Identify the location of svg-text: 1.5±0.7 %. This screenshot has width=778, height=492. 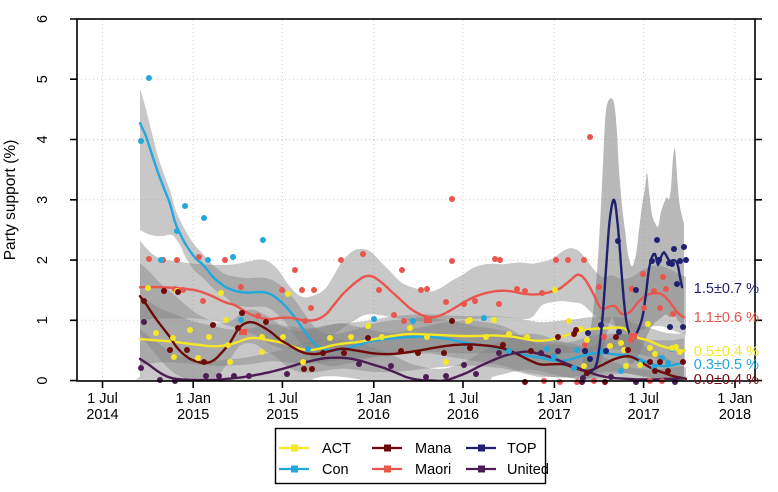
(726, 289).